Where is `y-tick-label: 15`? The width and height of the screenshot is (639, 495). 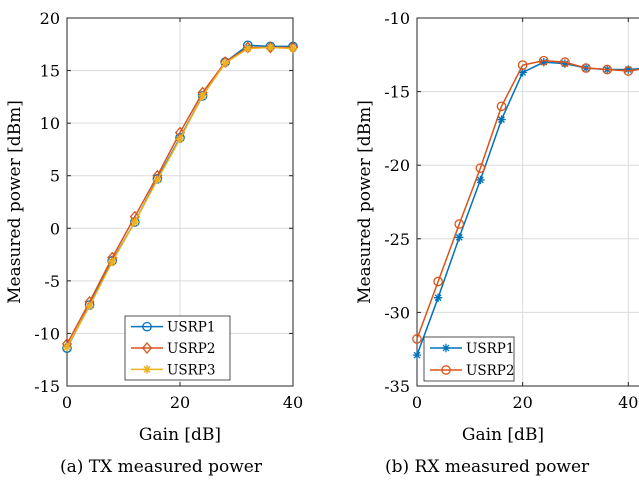 y-tick-label: 15 is located at coordinates (50, 71).